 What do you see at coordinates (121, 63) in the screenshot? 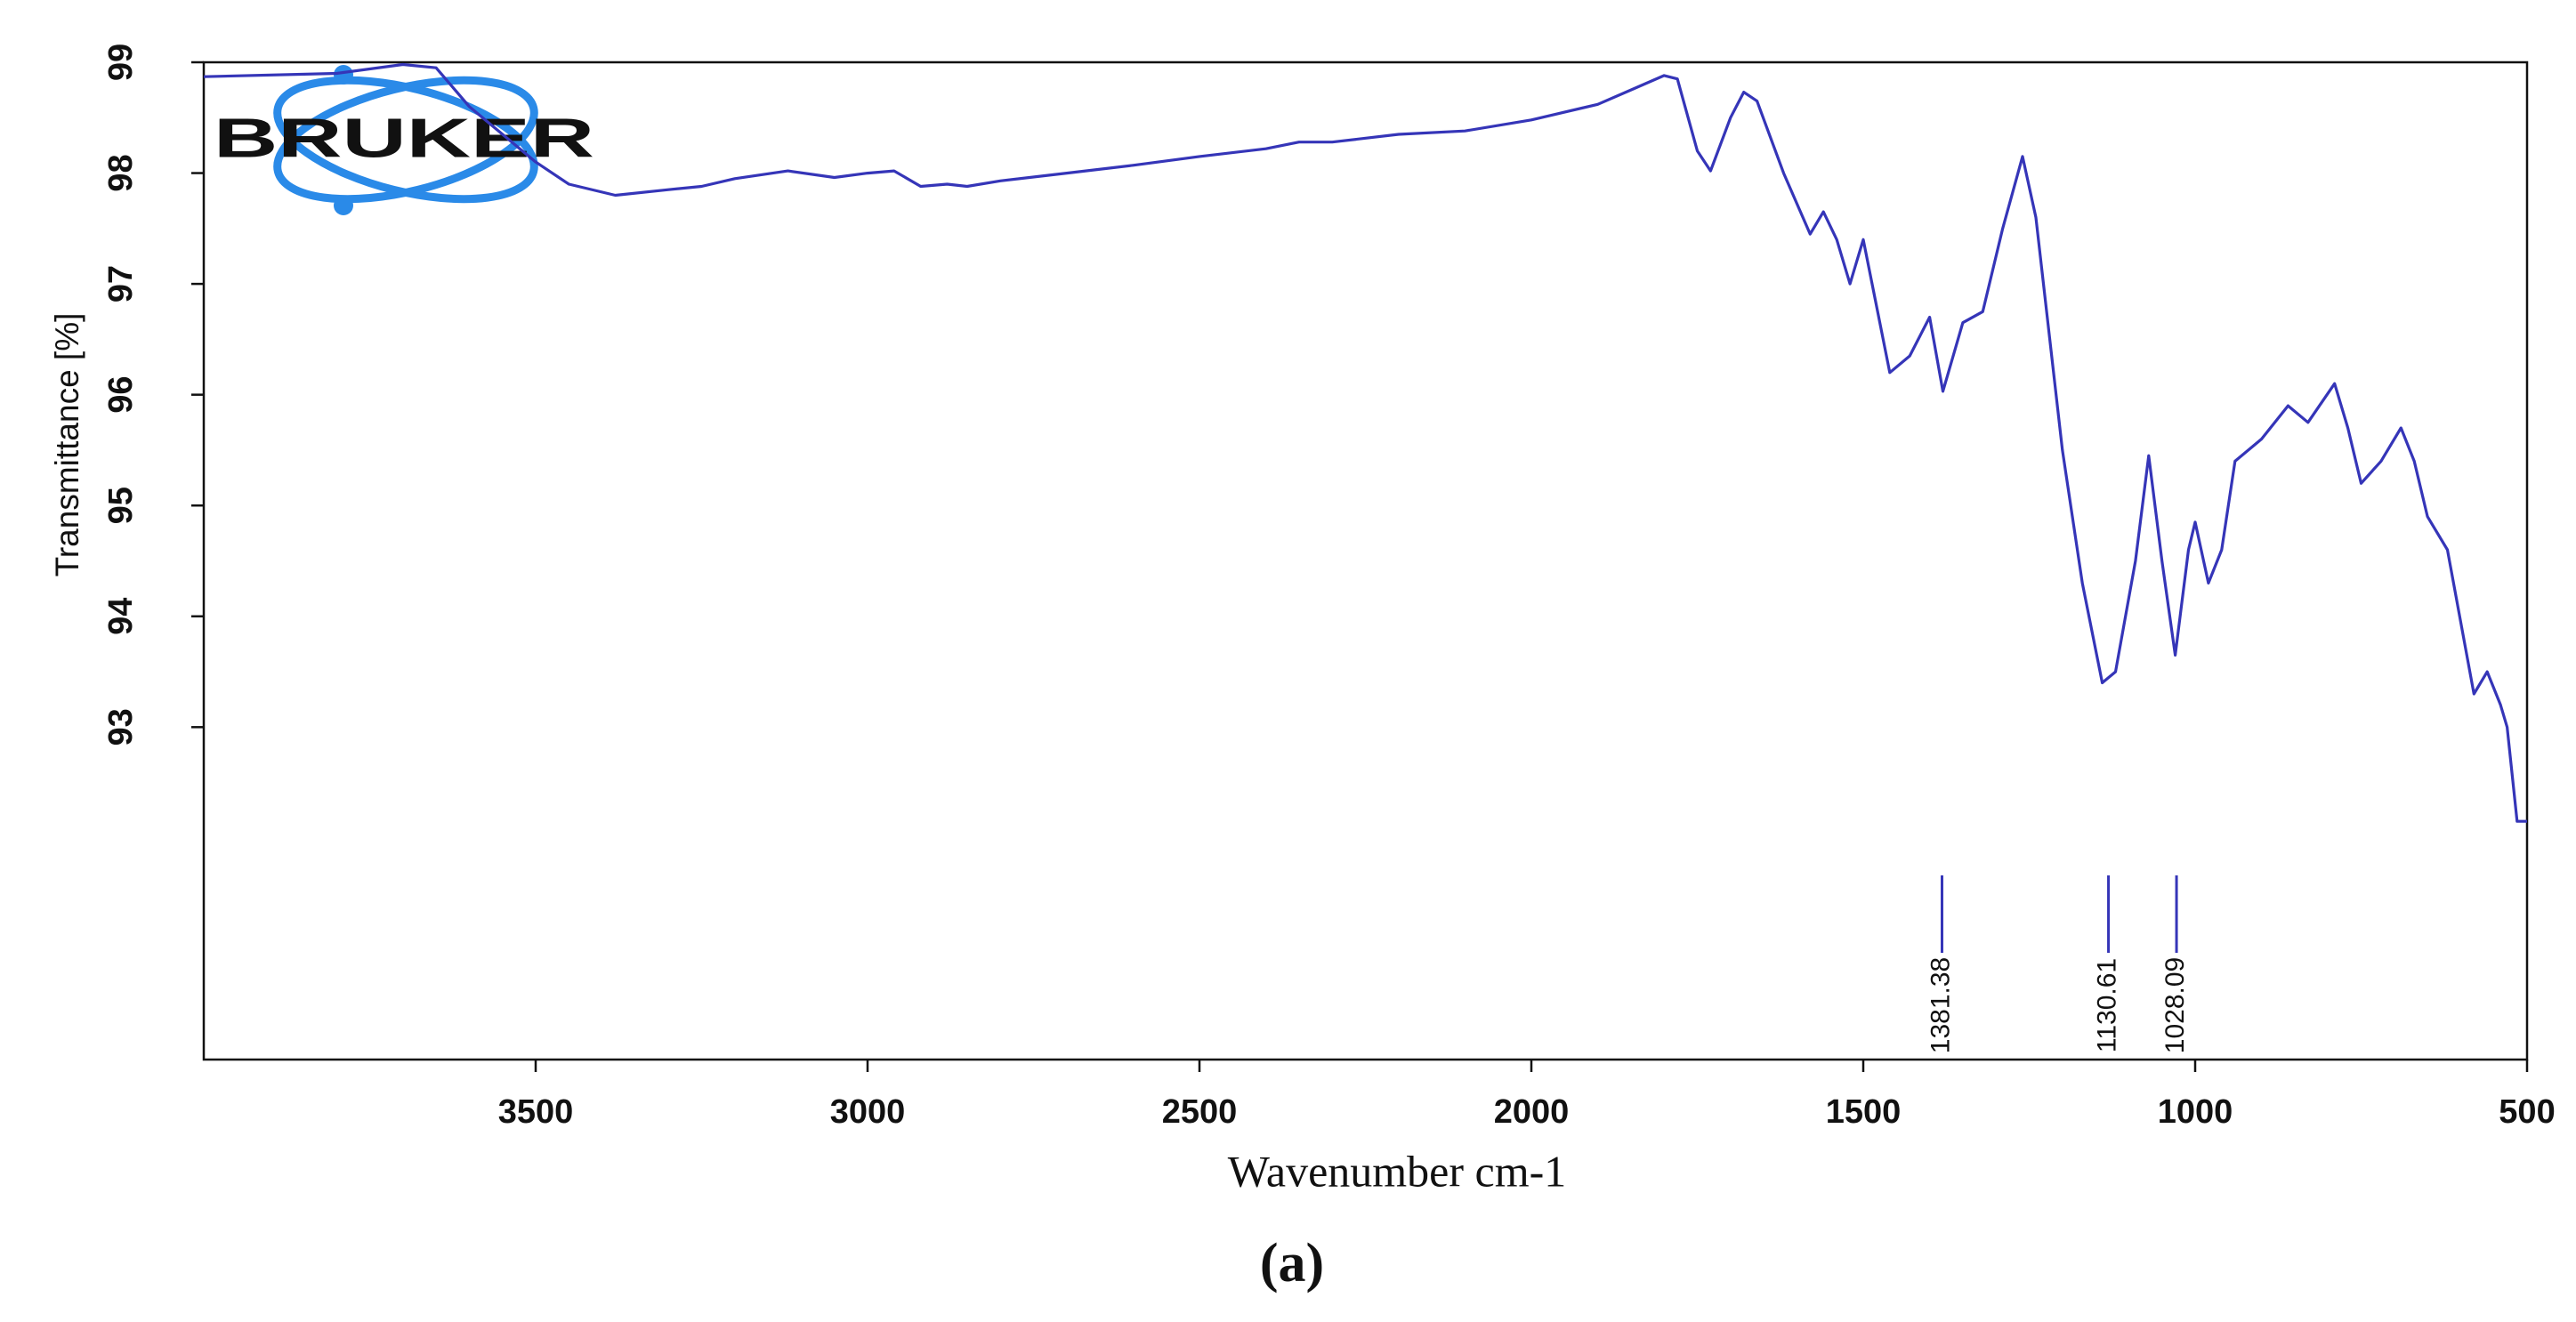
I see `y-tick-label: 99` at bounding box center [121, 63].